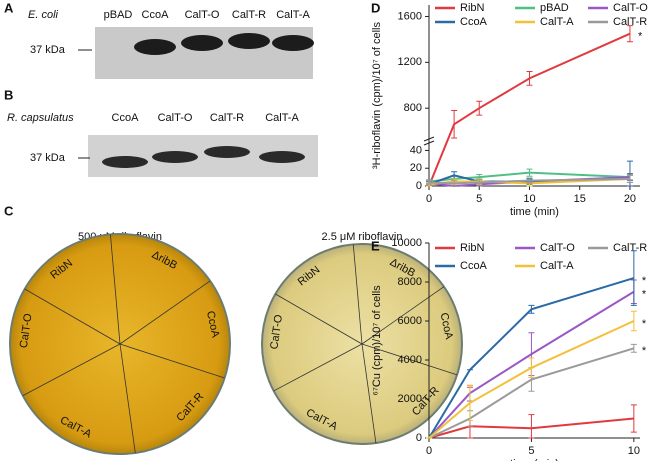 Image resolution: width=657 pixels, height=461 pixels. Describe the element at coordinates (410, 321) in the screenshot. I see `y-tick-label: 6000` at that location.